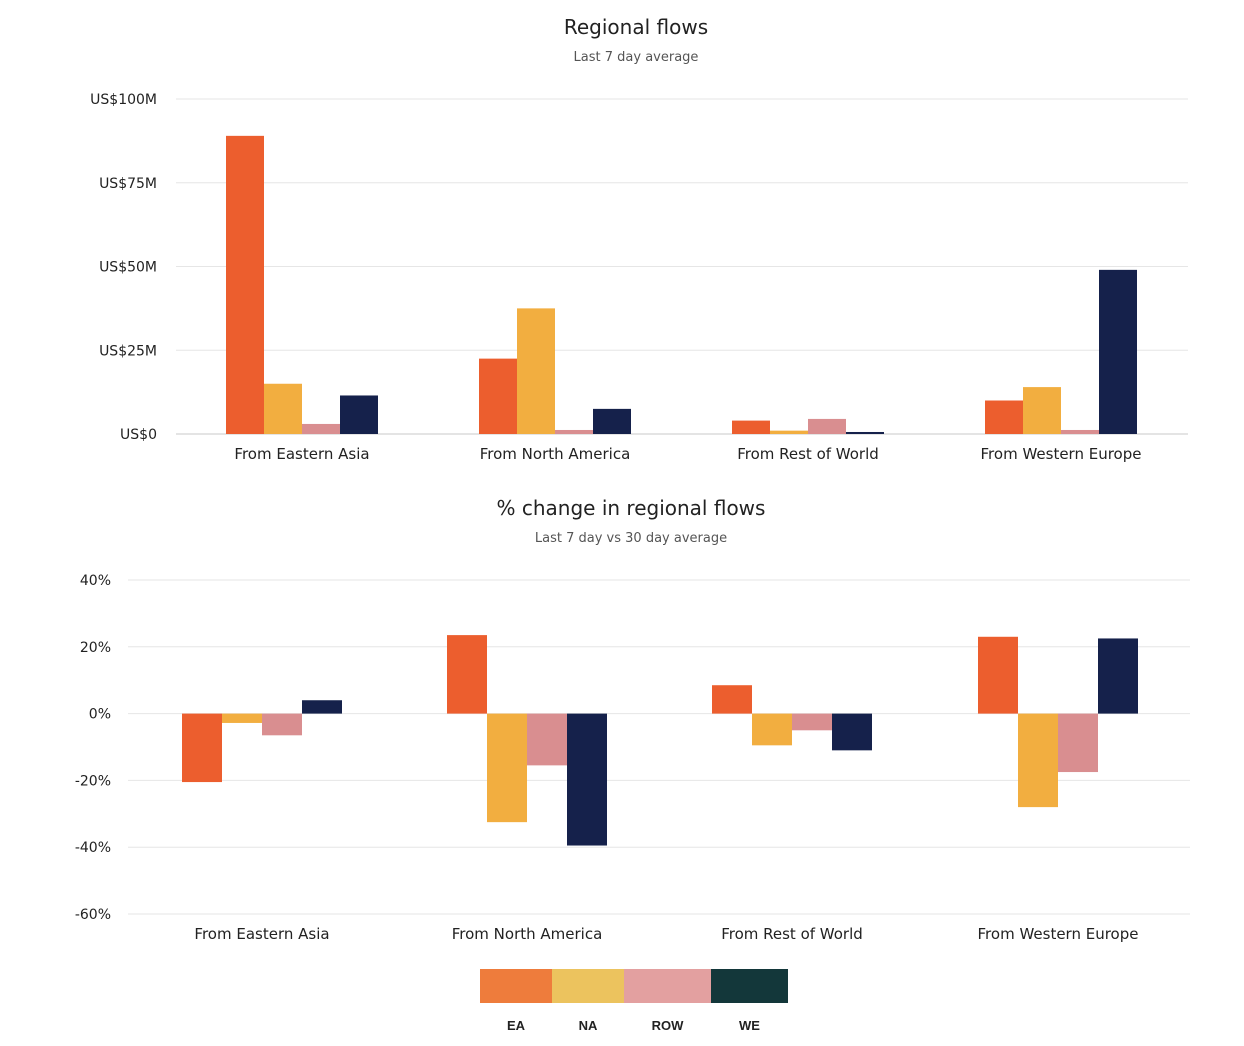 This screenshot has height=1046, width=1244. Describe the element at coordinates (631, 508) in the screenshot. I see `chart-title: % change in regional flows` at that location.